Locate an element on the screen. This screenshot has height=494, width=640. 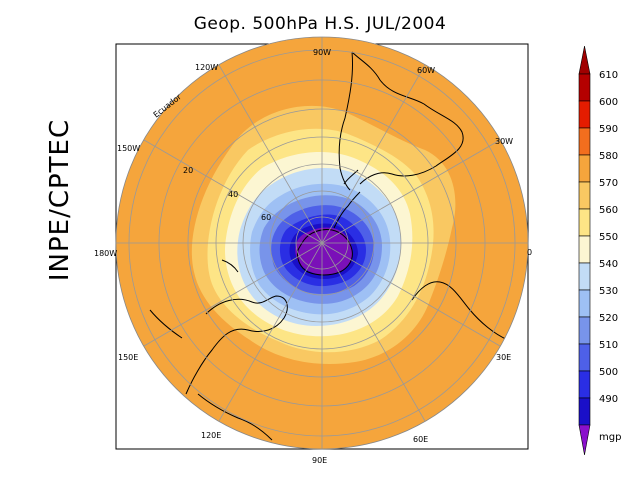
meridian-30w is located at coordinates (411, 191).